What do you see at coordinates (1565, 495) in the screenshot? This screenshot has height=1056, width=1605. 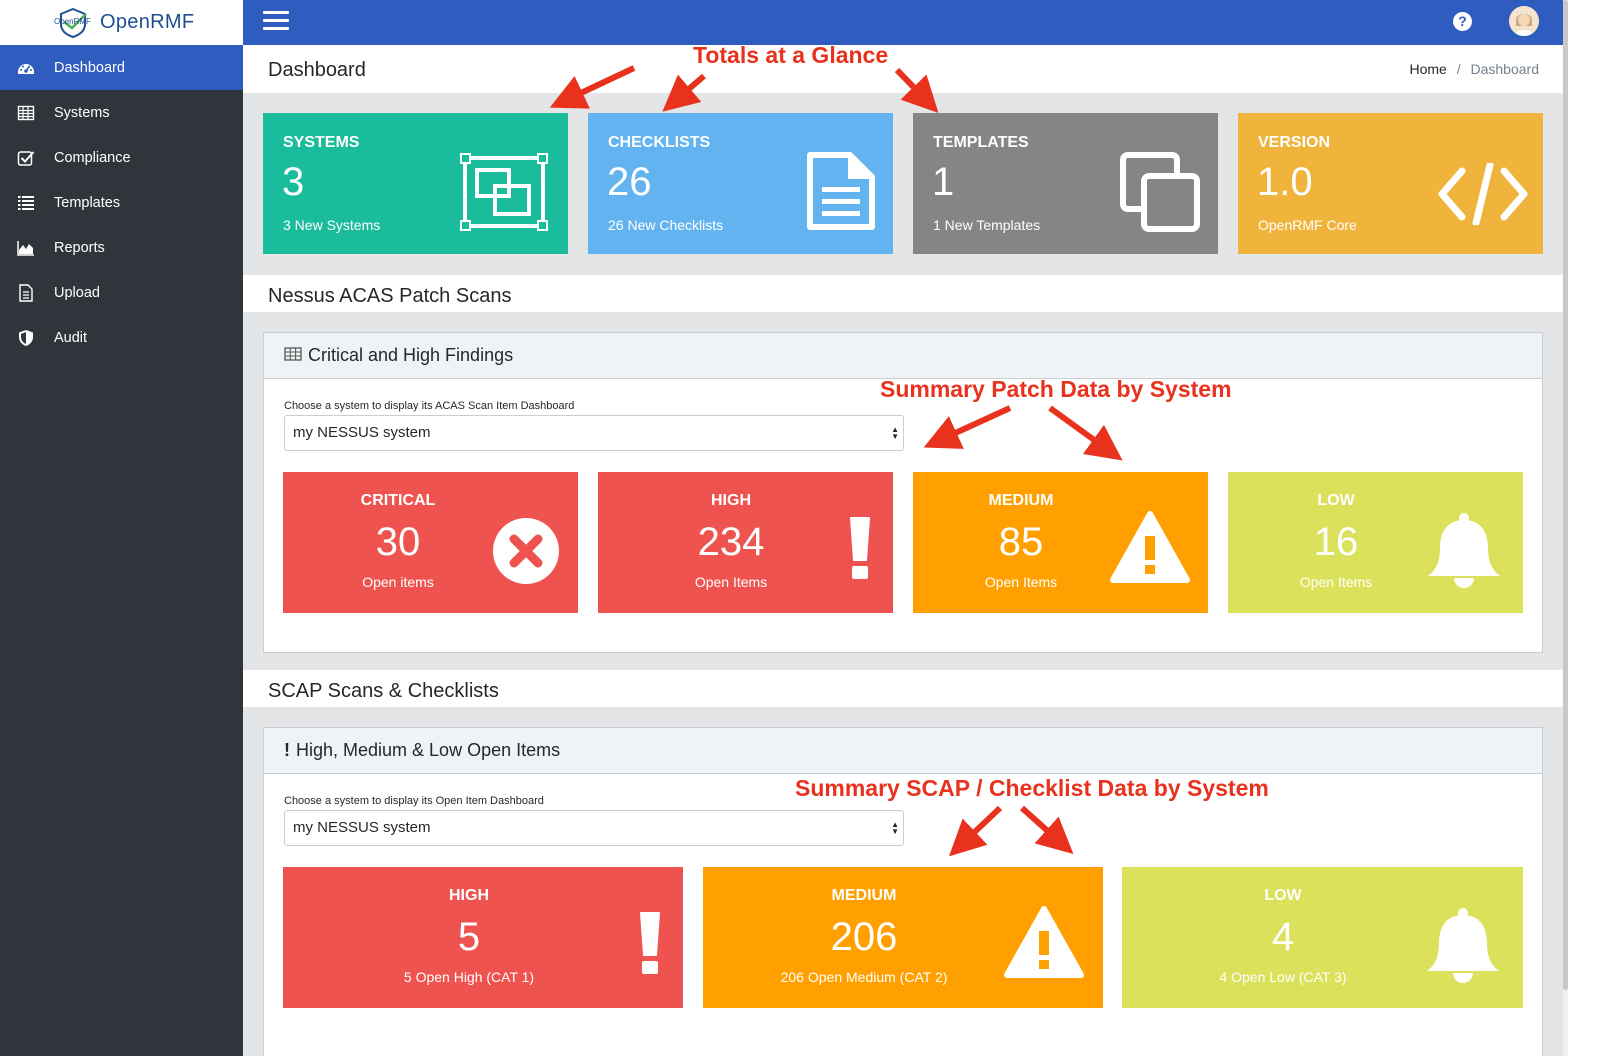 I see `scrollbar-thumb` at bounding box center [1565, 495].